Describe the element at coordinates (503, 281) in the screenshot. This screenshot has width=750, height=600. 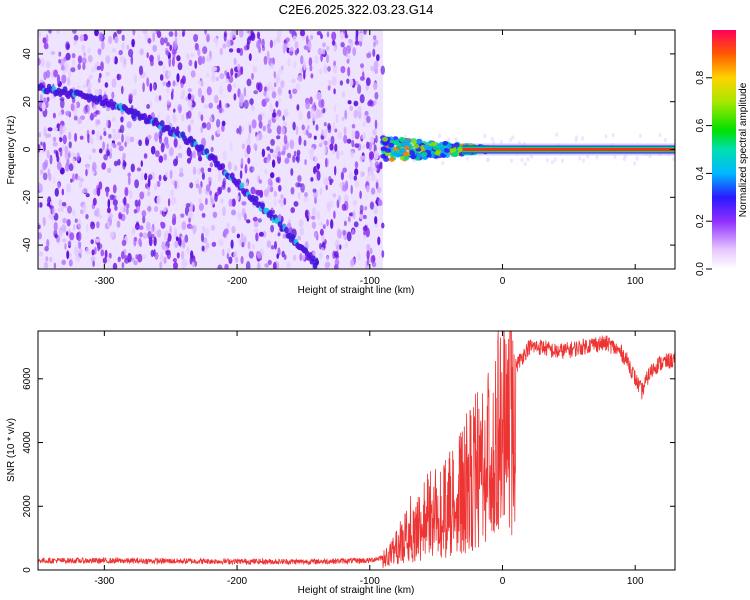
I see `x-tick-label: 0` at that location.